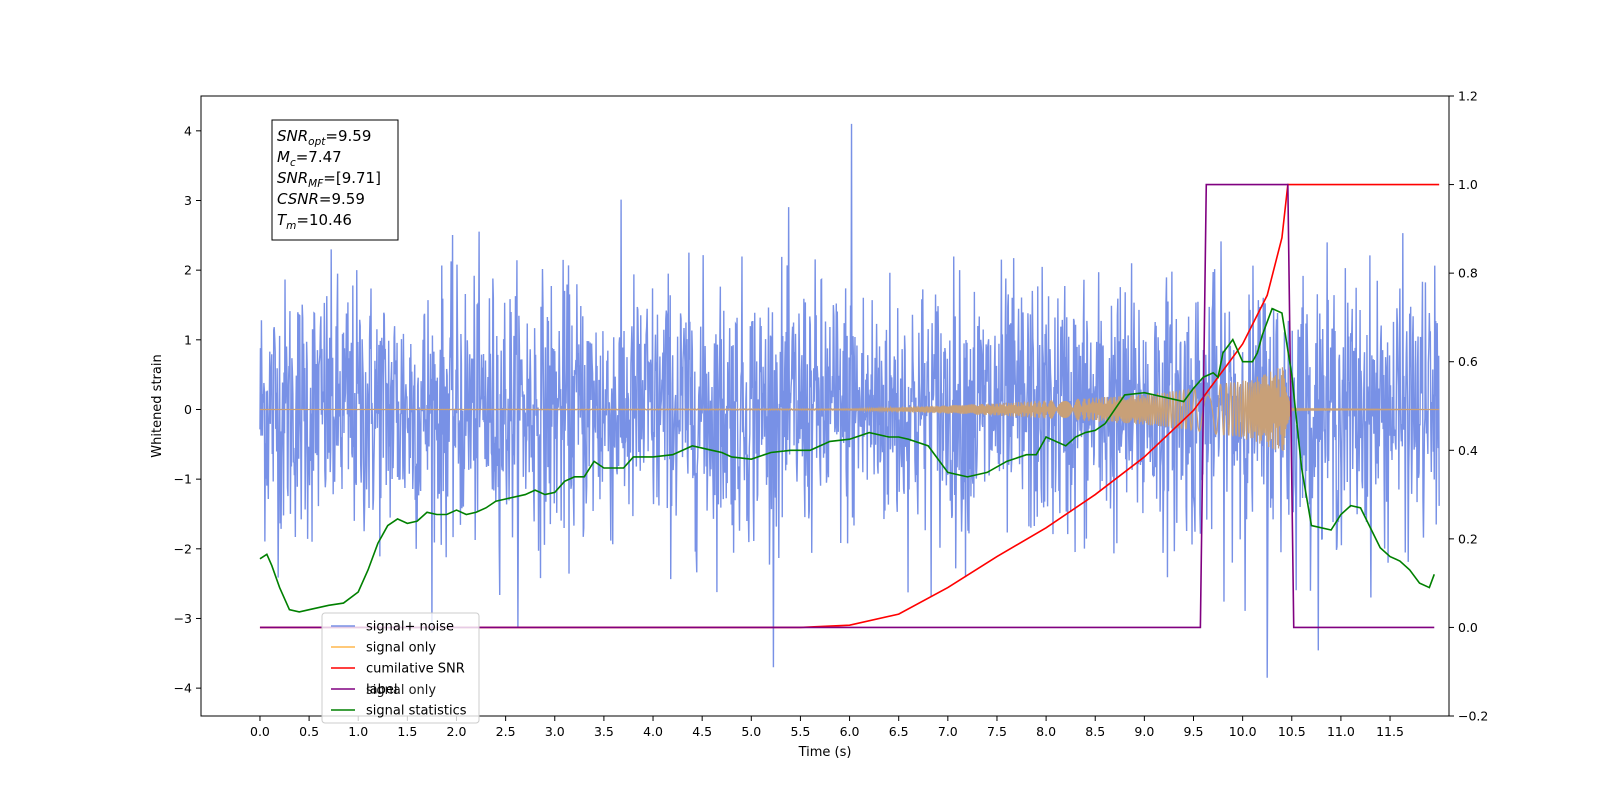 Image resolution: width=1600 pixels, height=800 pixels. Describe the element at coordinates (188, 270) in the screenshot. I see `y-tick-label: 2` at that location.